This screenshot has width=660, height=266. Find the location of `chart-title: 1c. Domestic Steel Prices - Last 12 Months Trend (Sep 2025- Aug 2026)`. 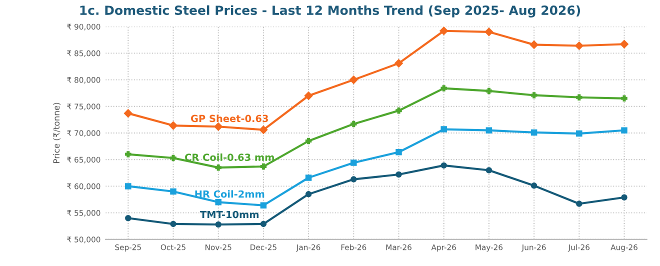

chart-title: 1c. Domestic Steel Prices - Last 12 Months Trend (Sep 2025- Aug 2026) is located at coordinates (330, 11).